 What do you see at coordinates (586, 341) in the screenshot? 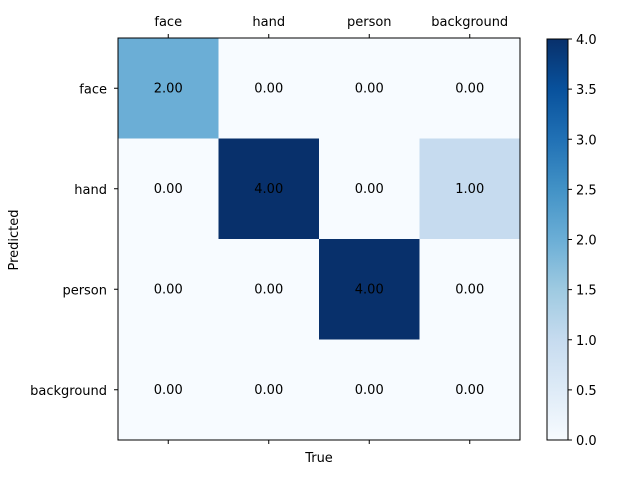
I see `colorbar-tick-label: 1.0` at bounding box center [586, 341].